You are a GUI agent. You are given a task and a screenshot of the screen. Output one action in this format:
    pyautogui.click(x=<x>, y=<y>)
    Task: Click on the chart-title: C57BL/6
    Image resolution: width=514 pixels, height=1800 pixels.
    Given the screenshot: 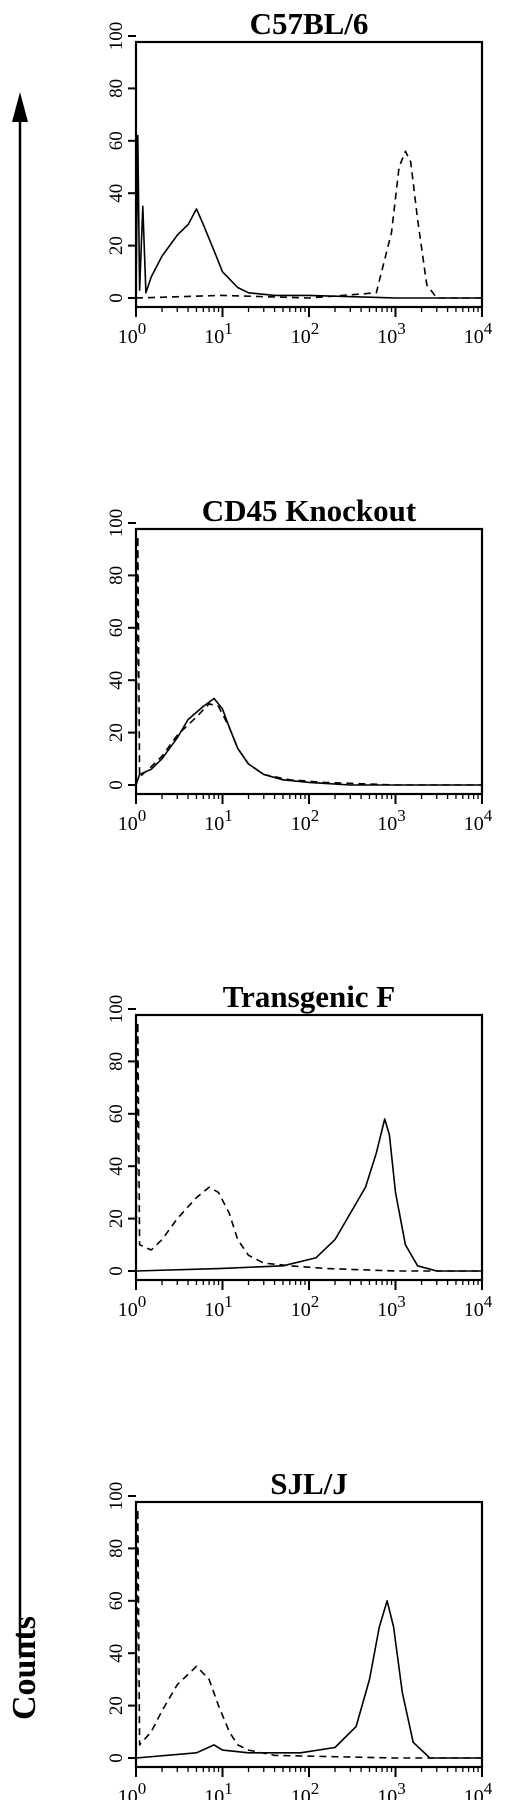 What is the action you would take?
    pyautogui.click(x=309, y=23)
    